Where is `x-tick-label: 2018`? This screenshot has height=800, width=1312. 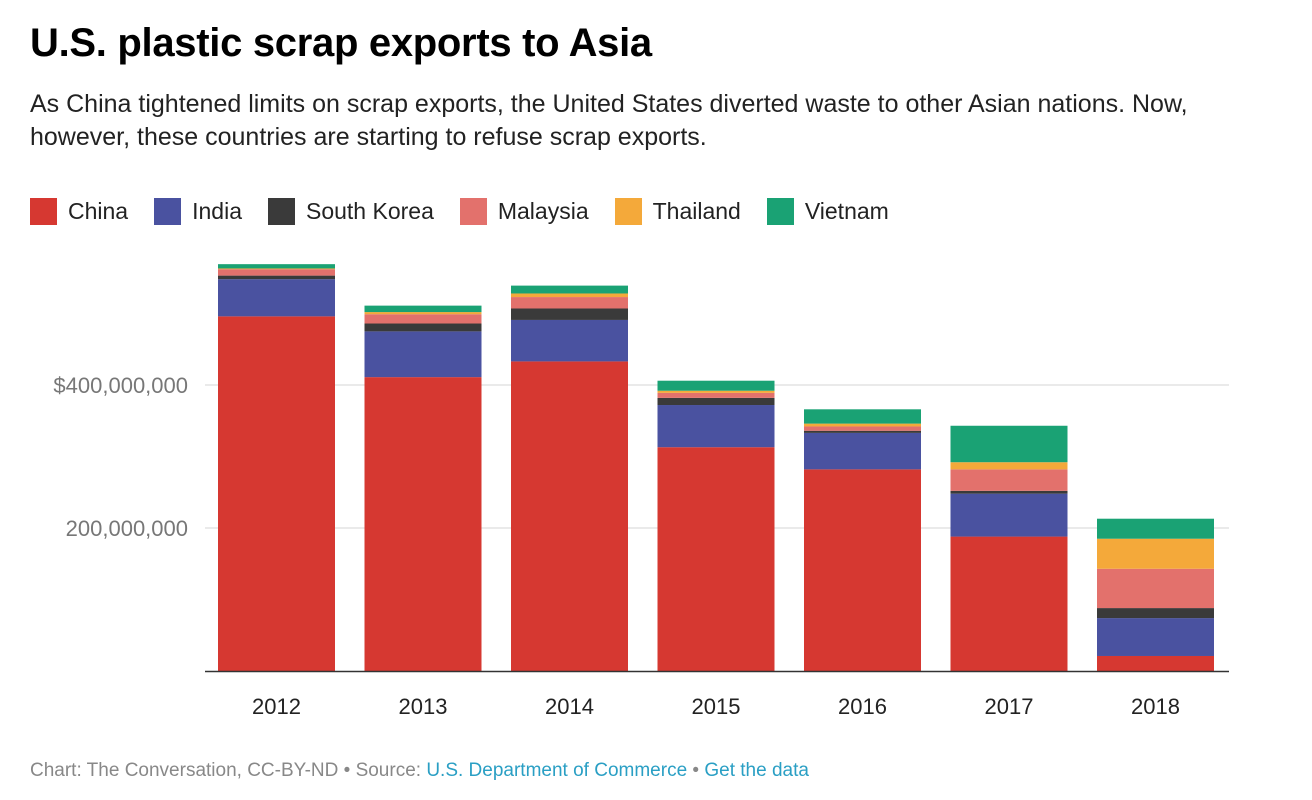
x-tick-label: 2018 is located at coordinates (1155, 706).